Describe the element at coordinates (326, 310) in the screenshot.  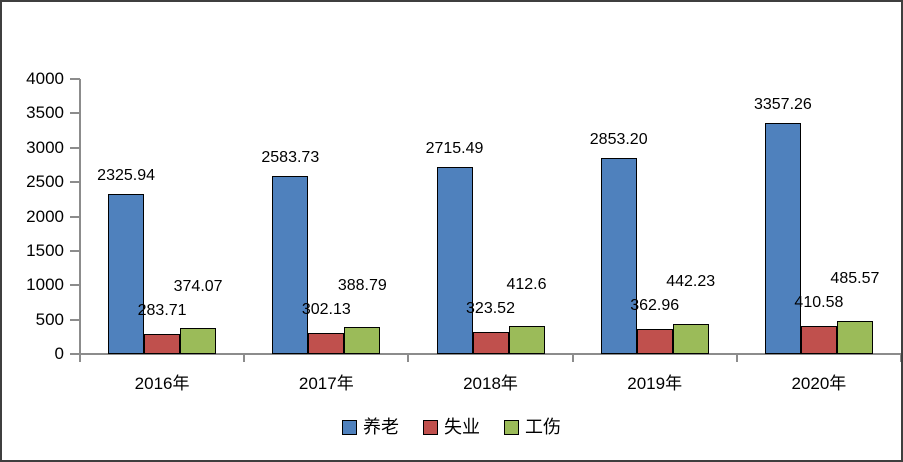
I see `data-label-失业-2017年: 302.13` at that location.